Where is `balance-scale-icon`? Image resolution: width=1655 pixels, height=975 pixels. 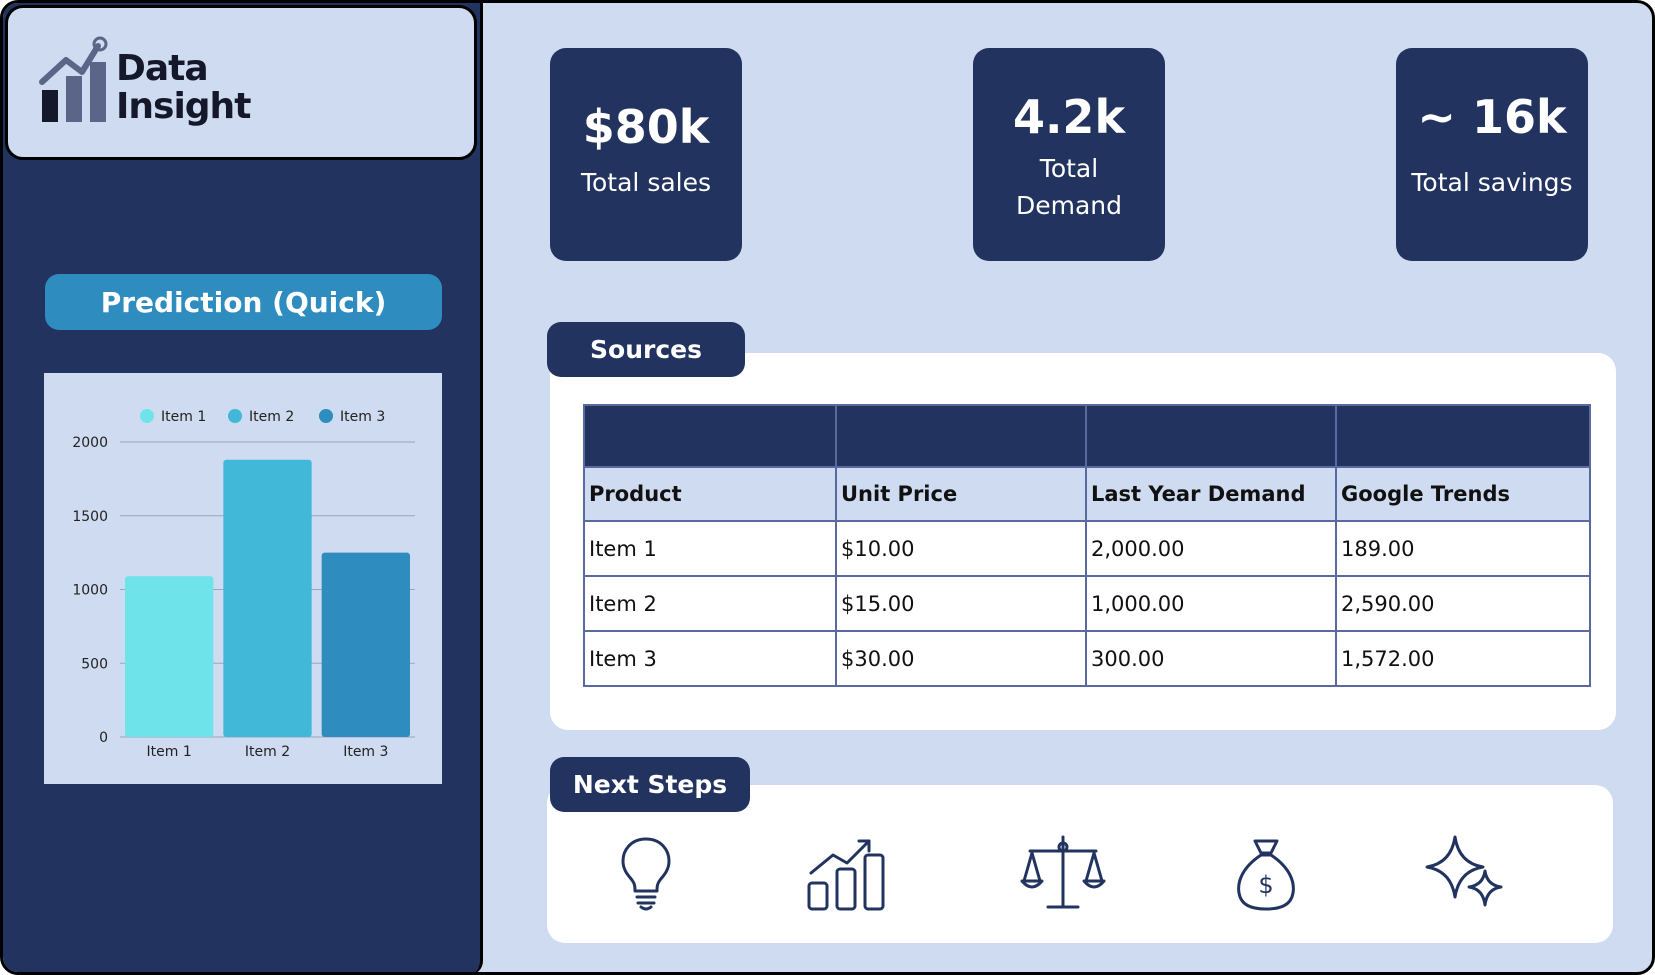 balance-scale-icon is located at coordinates (1063, 872).